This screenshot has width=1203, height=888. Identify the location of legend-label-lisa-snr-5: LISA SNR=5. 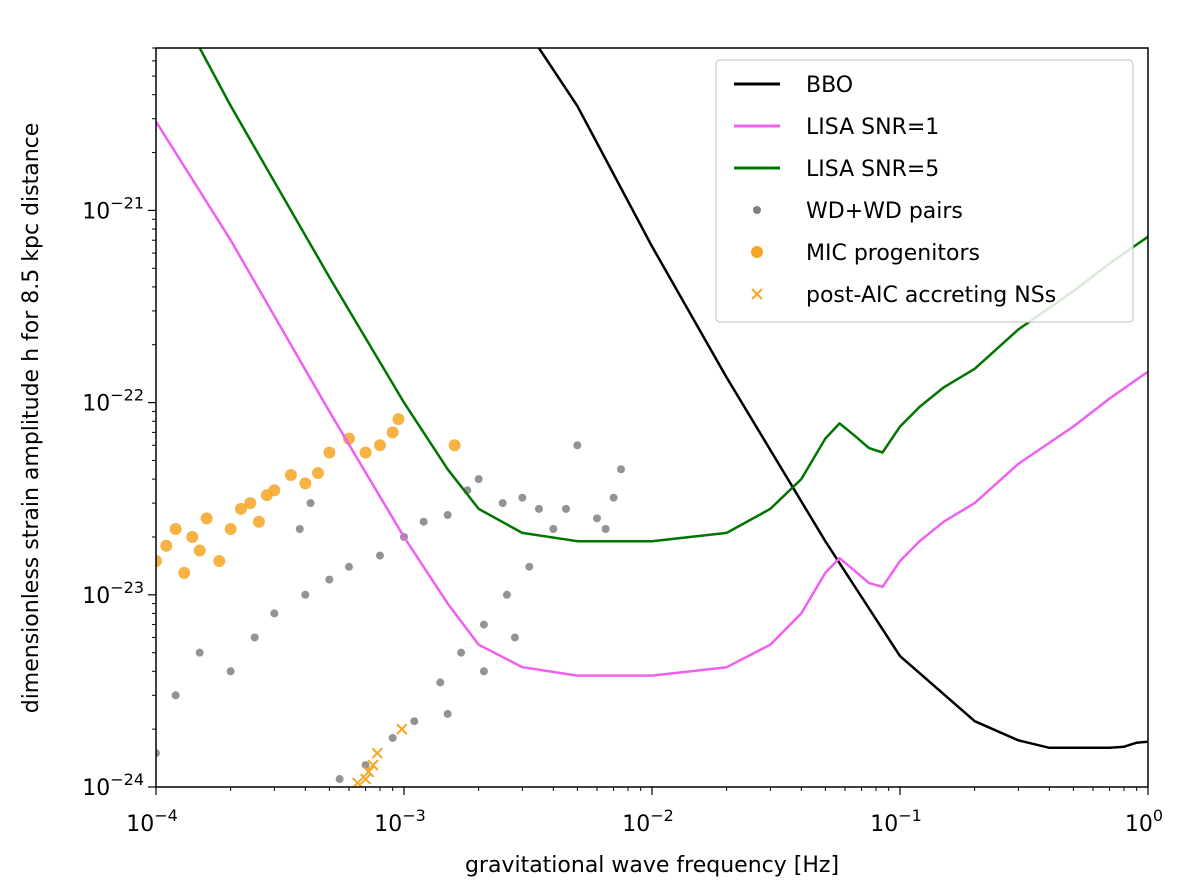
(872, 169).